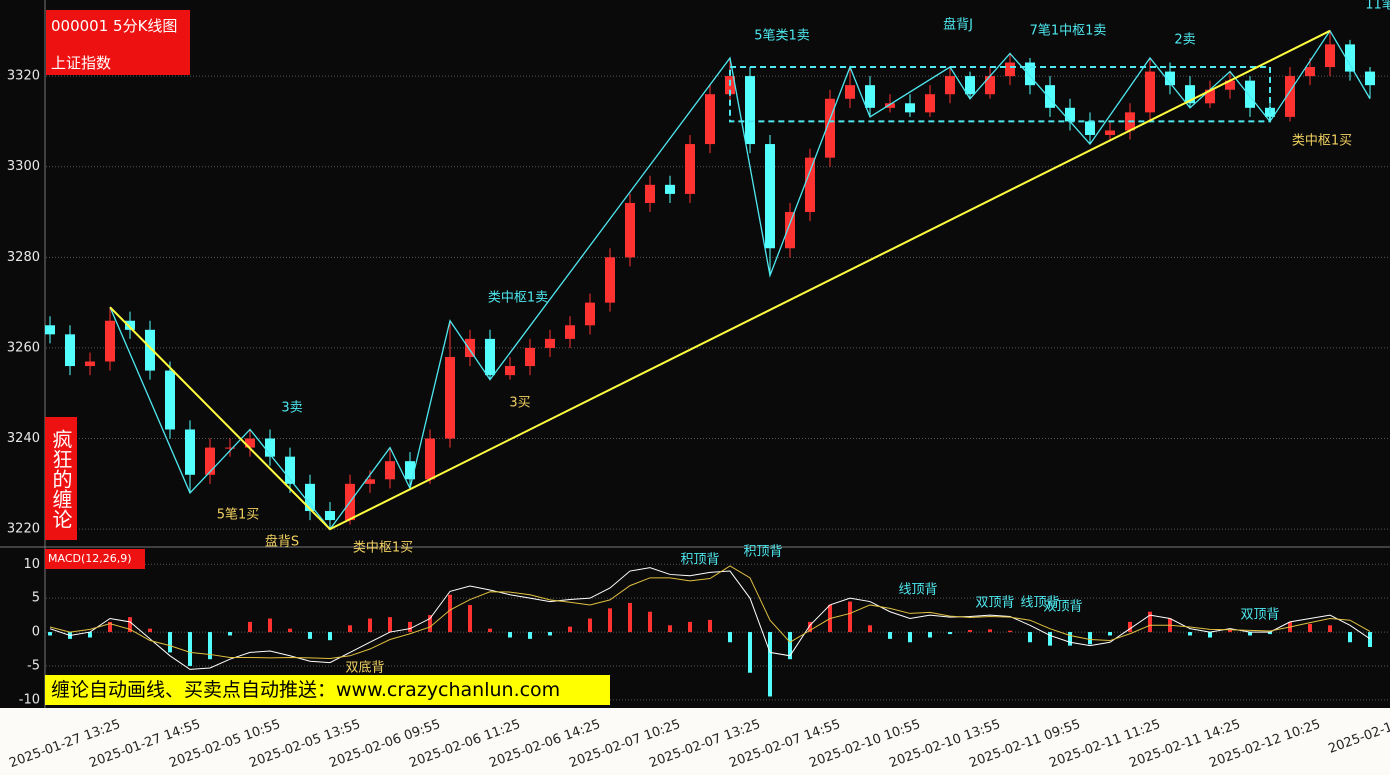  I want to click on banner: 缠论自动画线、买卖点自动推送：www.crazychanlun.com, so click(327, 690).